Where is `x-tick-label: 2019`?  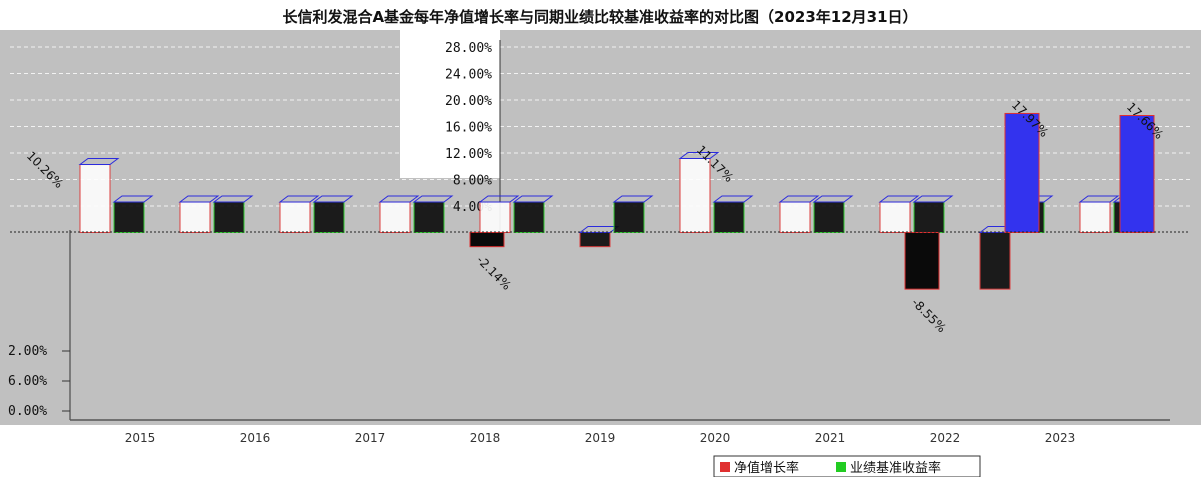
x-tick-label: 2019 is located at coordinates (600, 438).